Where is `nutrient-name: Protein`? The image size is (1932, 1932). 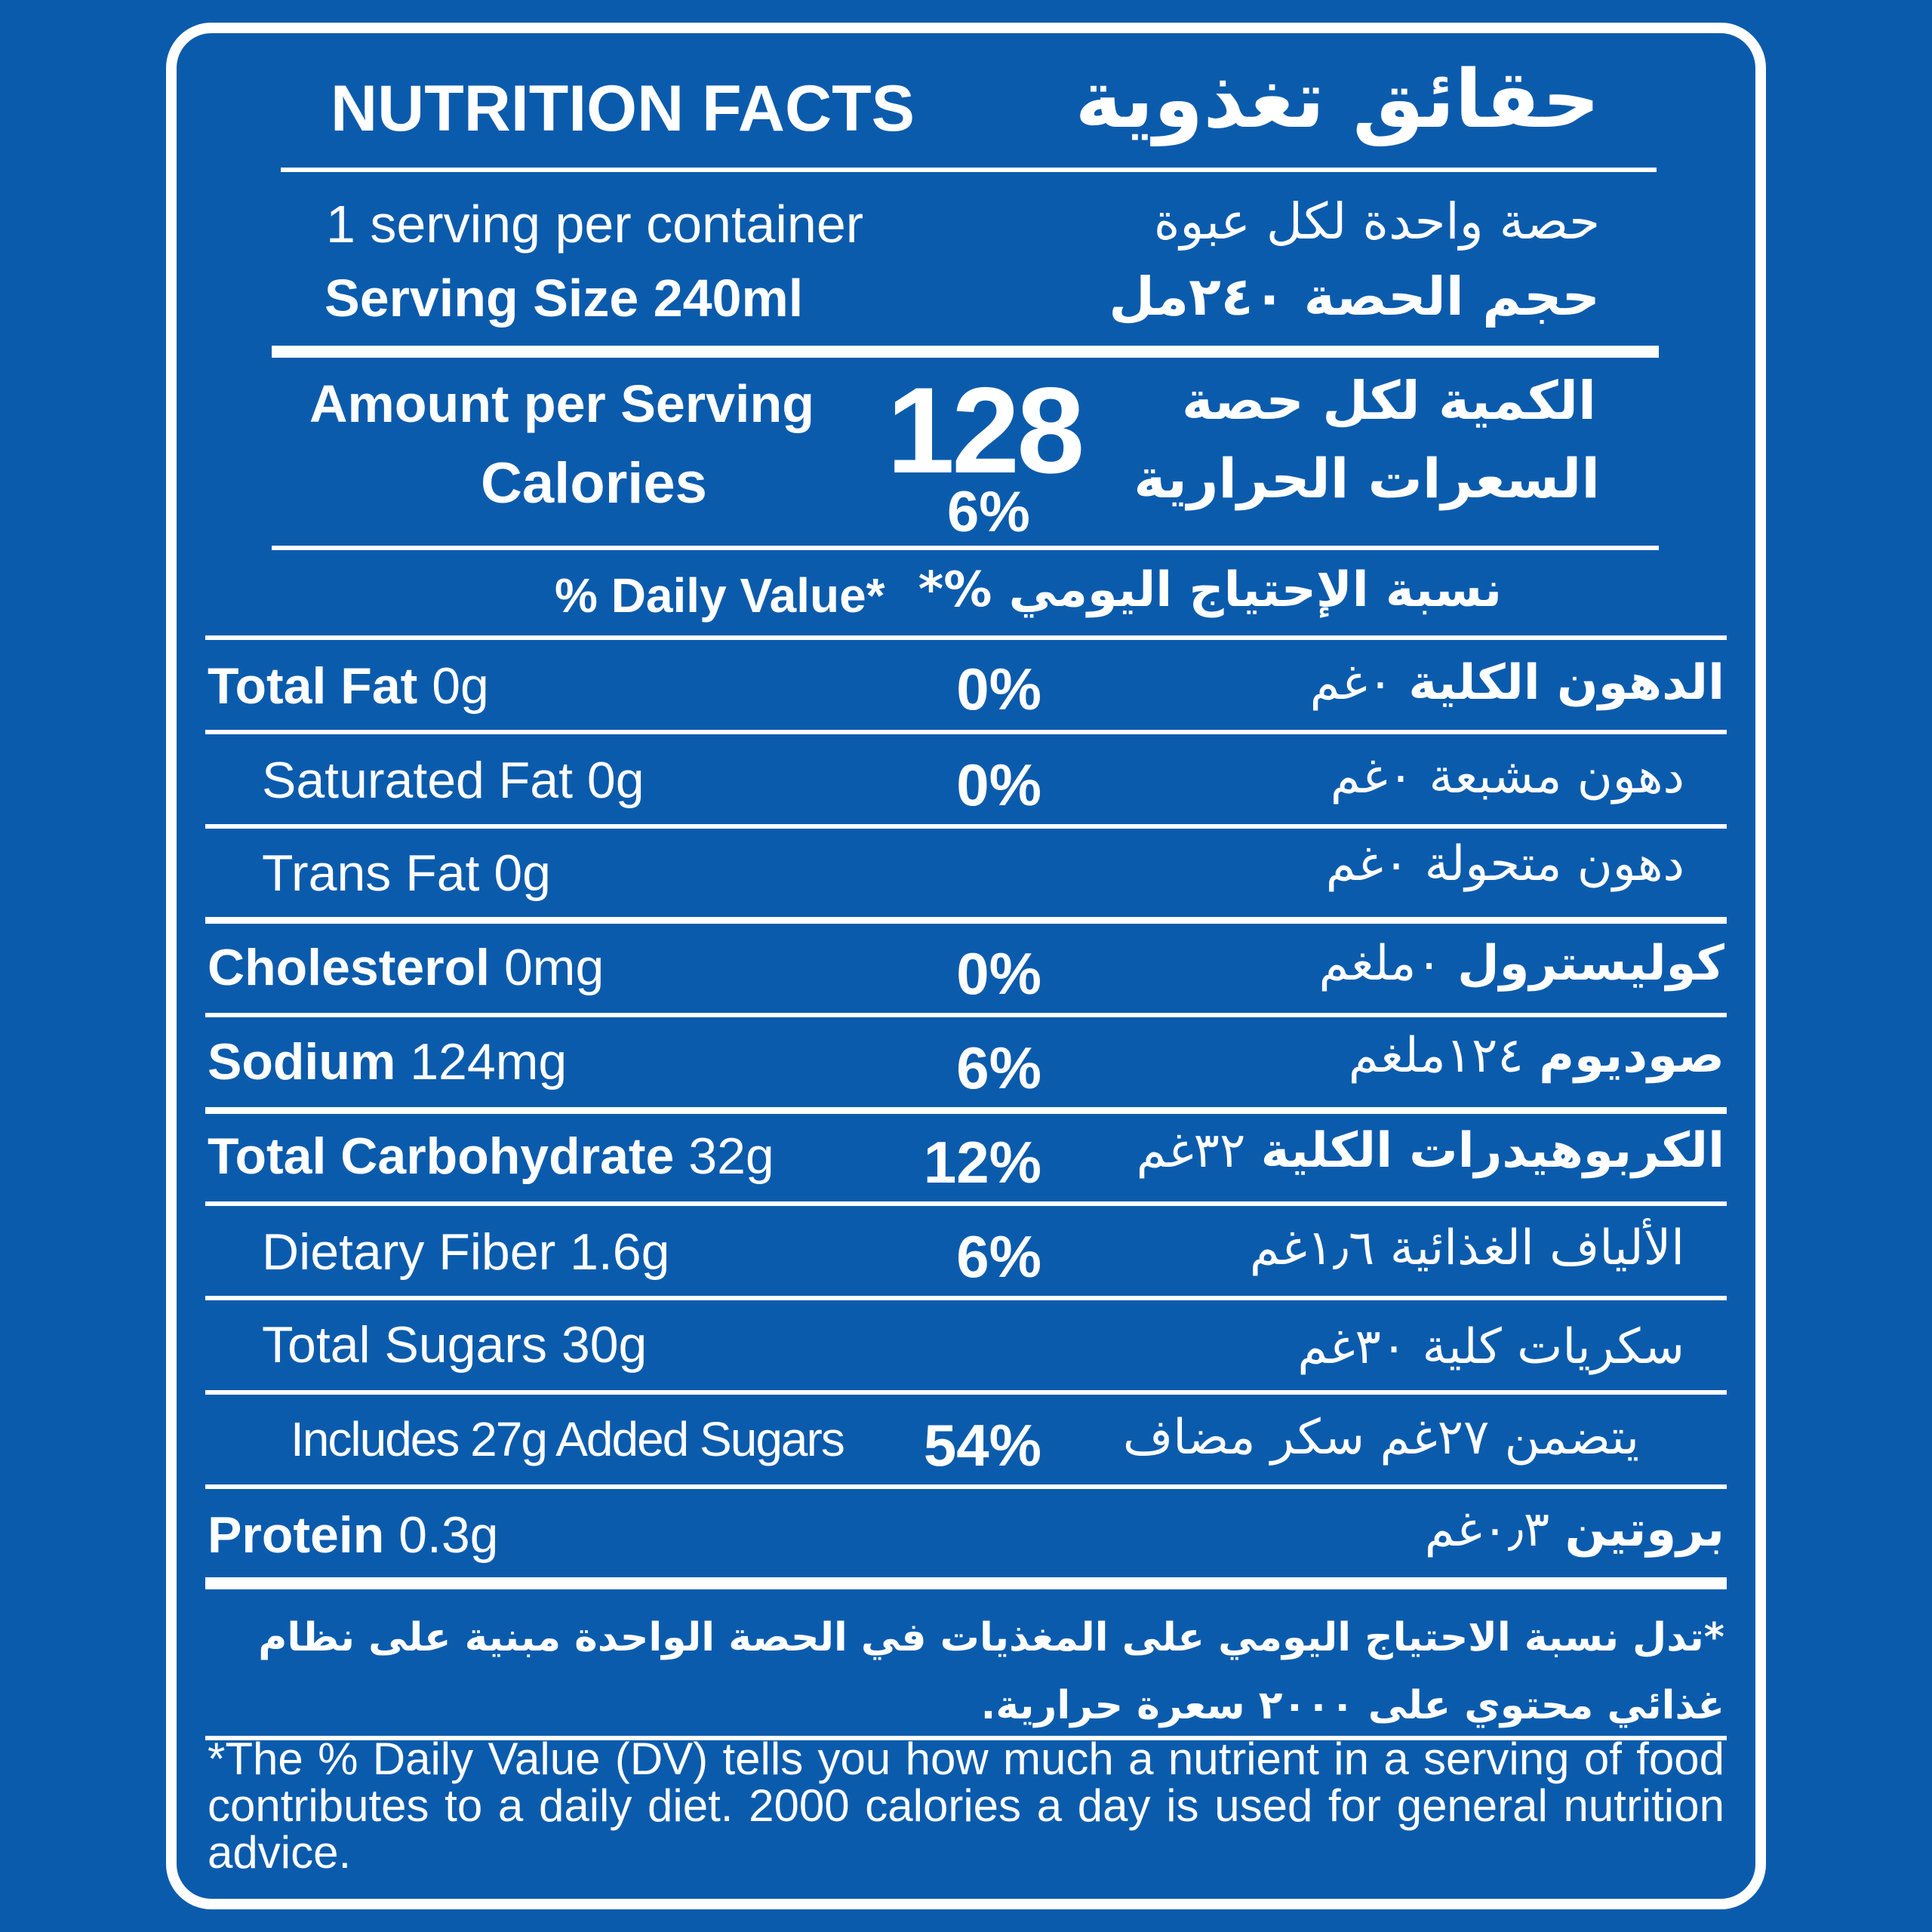
nutrient-name: Protein is located at coordinates (296, 1535).